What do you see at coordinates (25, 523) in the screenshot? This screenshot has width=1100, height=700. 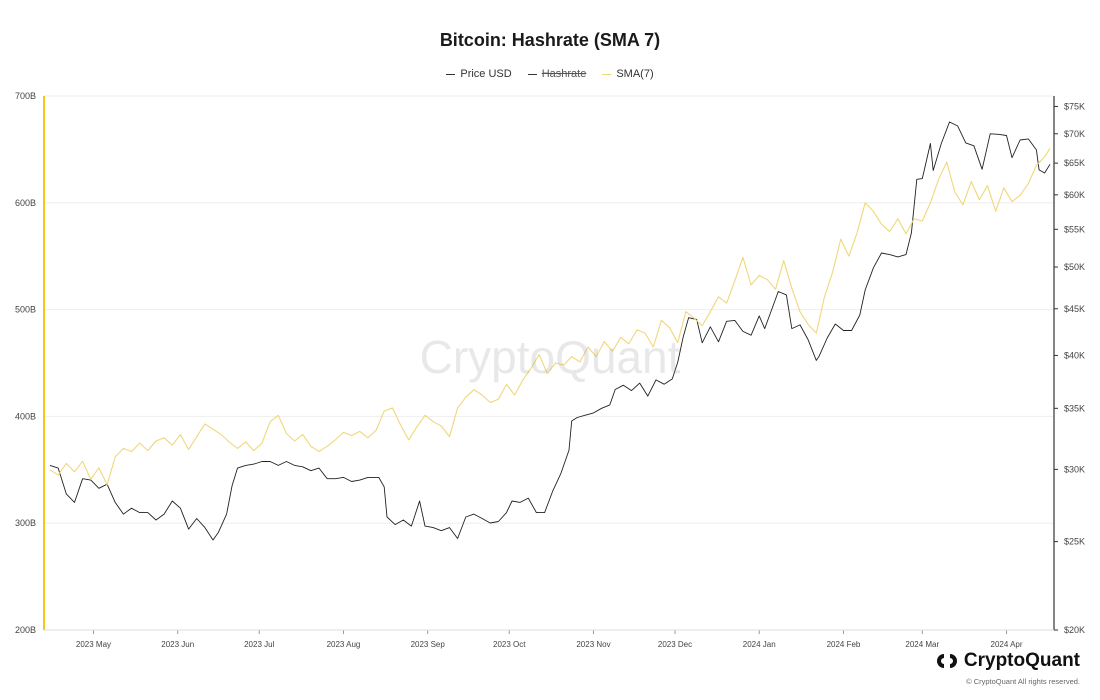 I see `y-left-tick-label: 300B` at bounding box center [25, 523].